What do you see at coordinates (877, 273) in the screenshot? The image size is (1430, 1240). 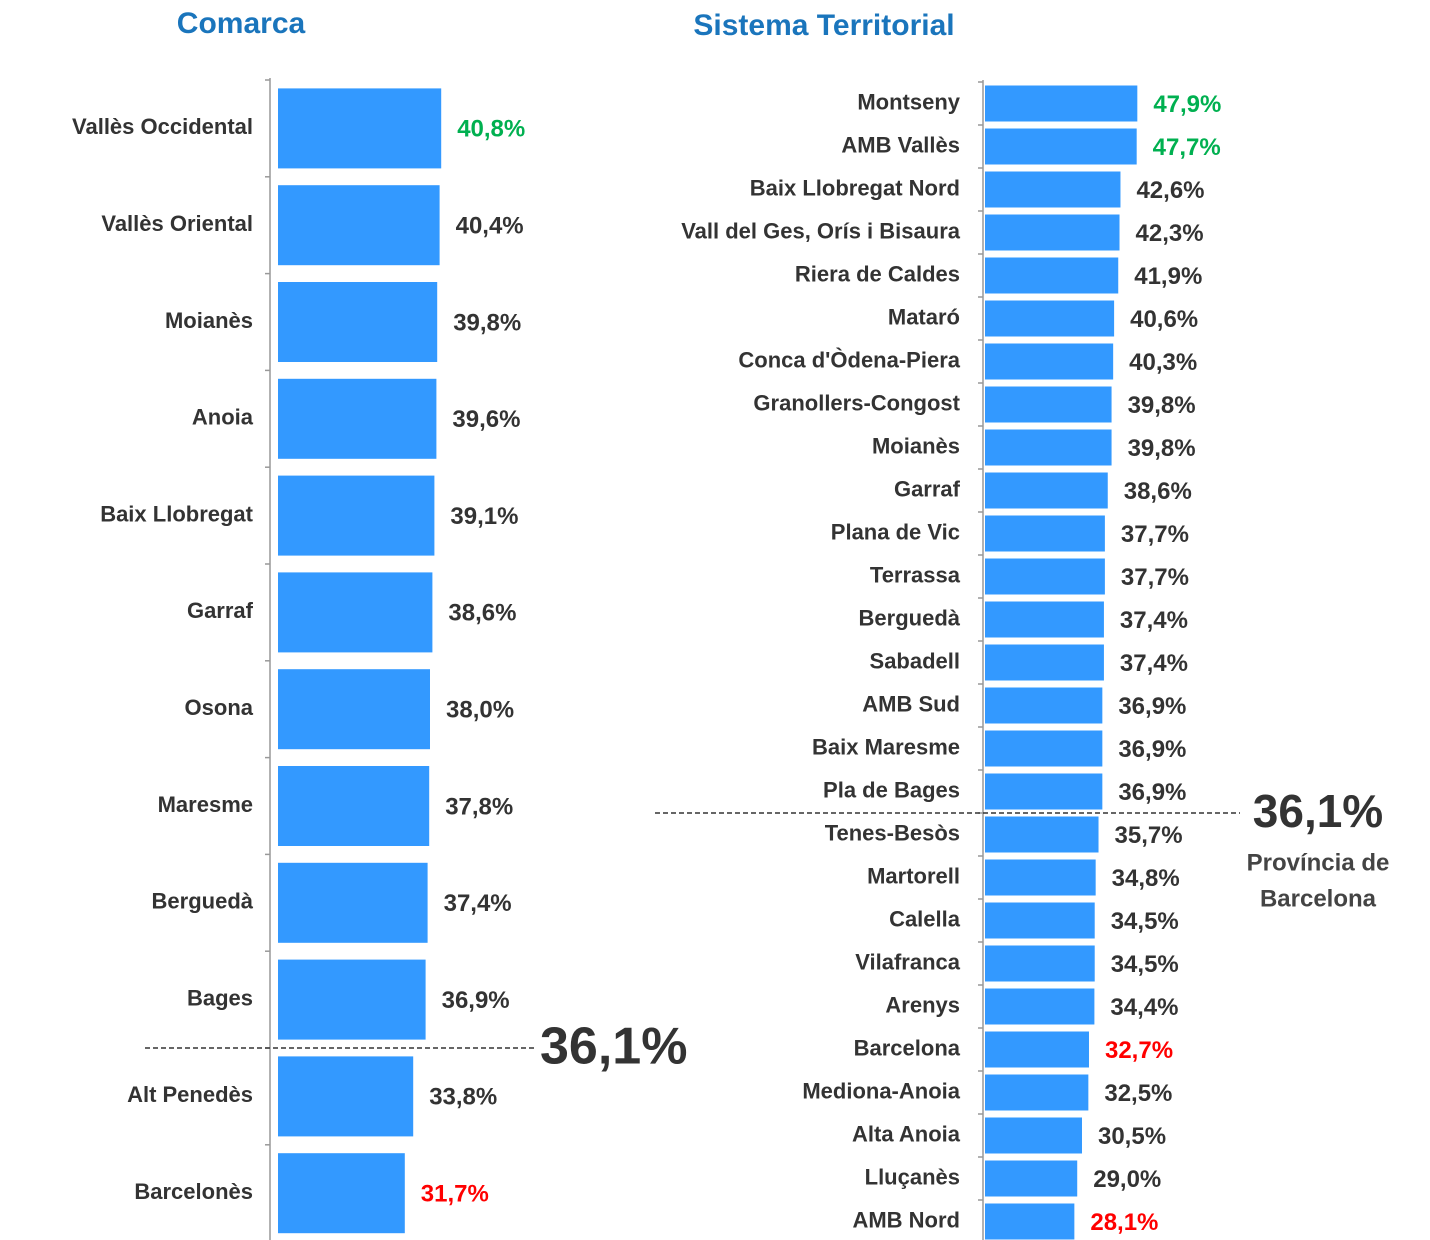 I see `category-label: Riera de Caldes` at bounding box center [877, 273].